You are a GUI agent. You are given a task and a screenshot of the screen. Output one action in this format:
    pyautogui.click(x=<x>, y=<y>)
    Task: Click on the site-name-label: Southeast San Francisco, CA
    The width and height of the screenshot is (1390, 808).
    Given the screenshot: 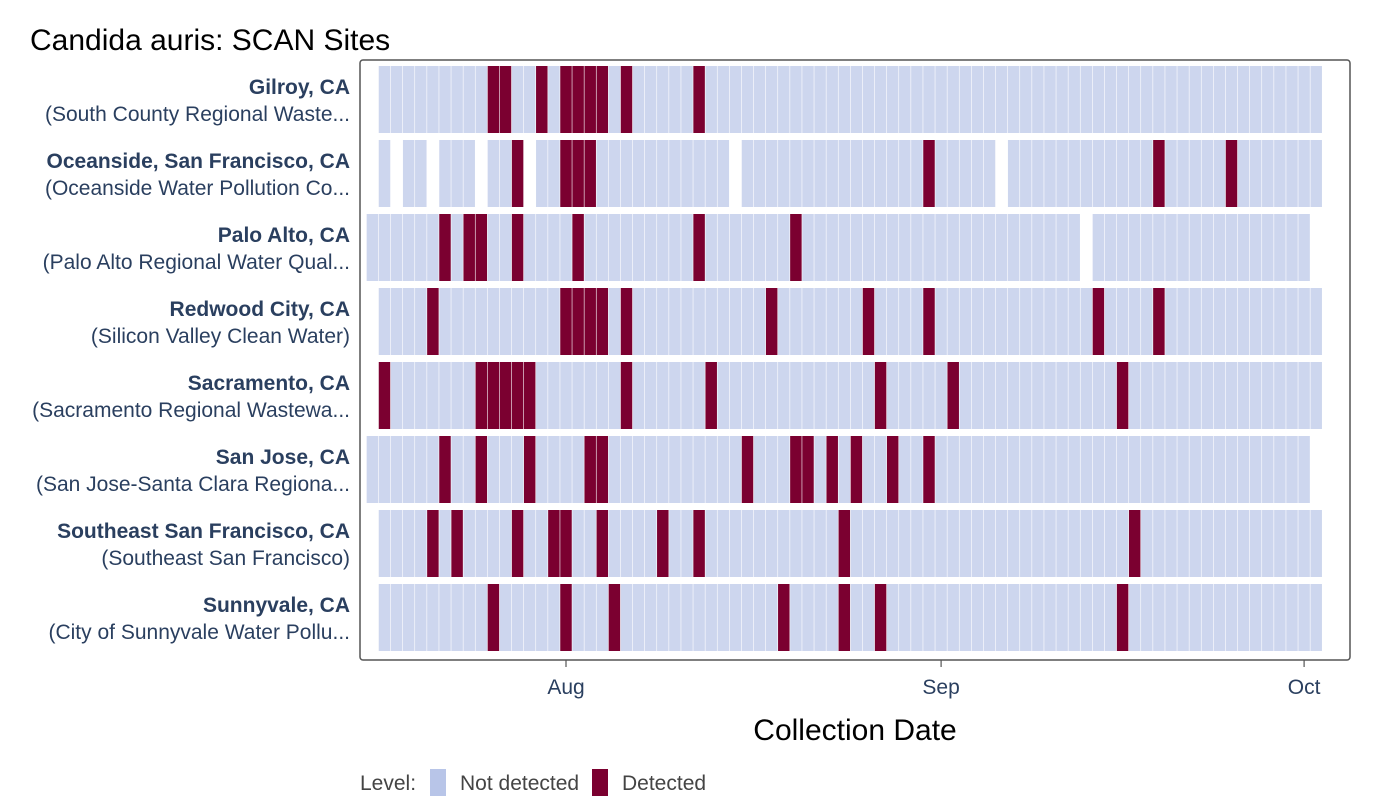 What is the action you would take?
    pyautogui.click(x=203, y=531)
    